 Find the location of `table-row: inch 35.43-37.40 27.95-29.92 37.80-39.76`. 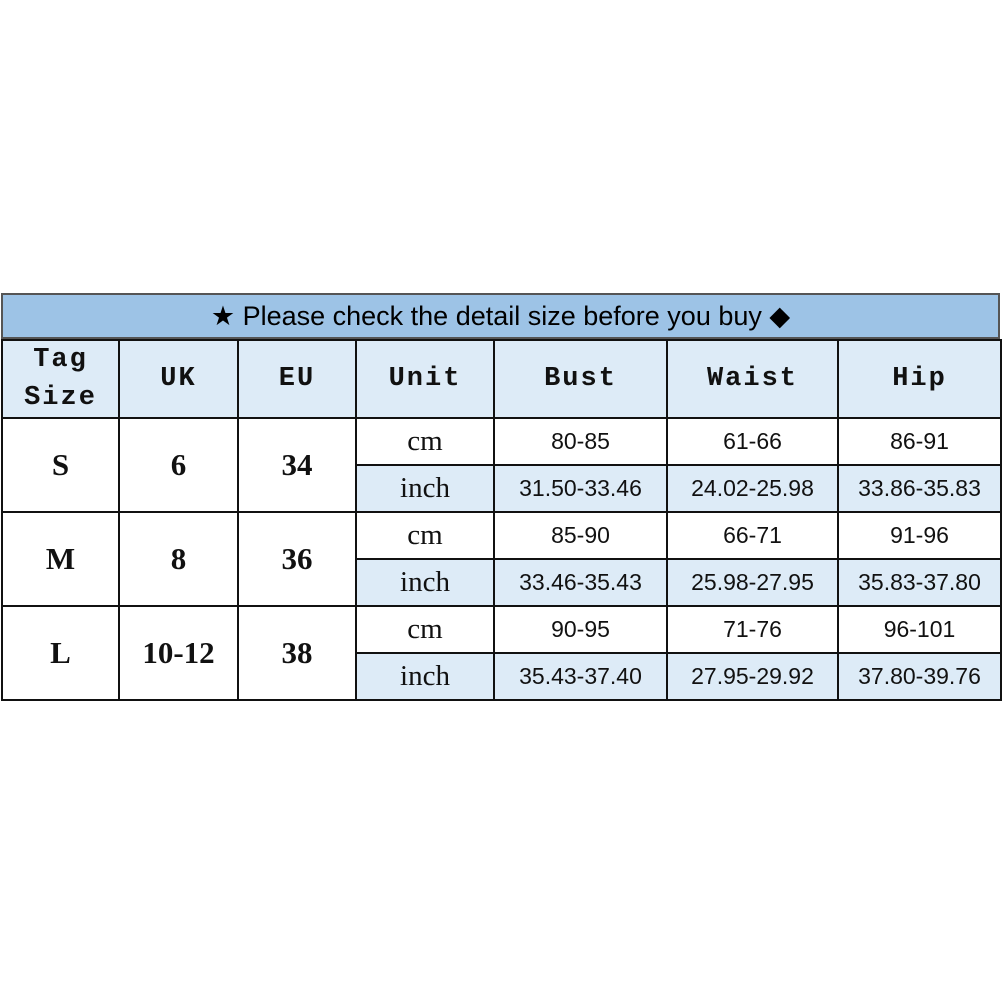

table-row: inch 35.43-37.40 27.95-29.92 37.80-39.76 is located at coordinates (502, 676).